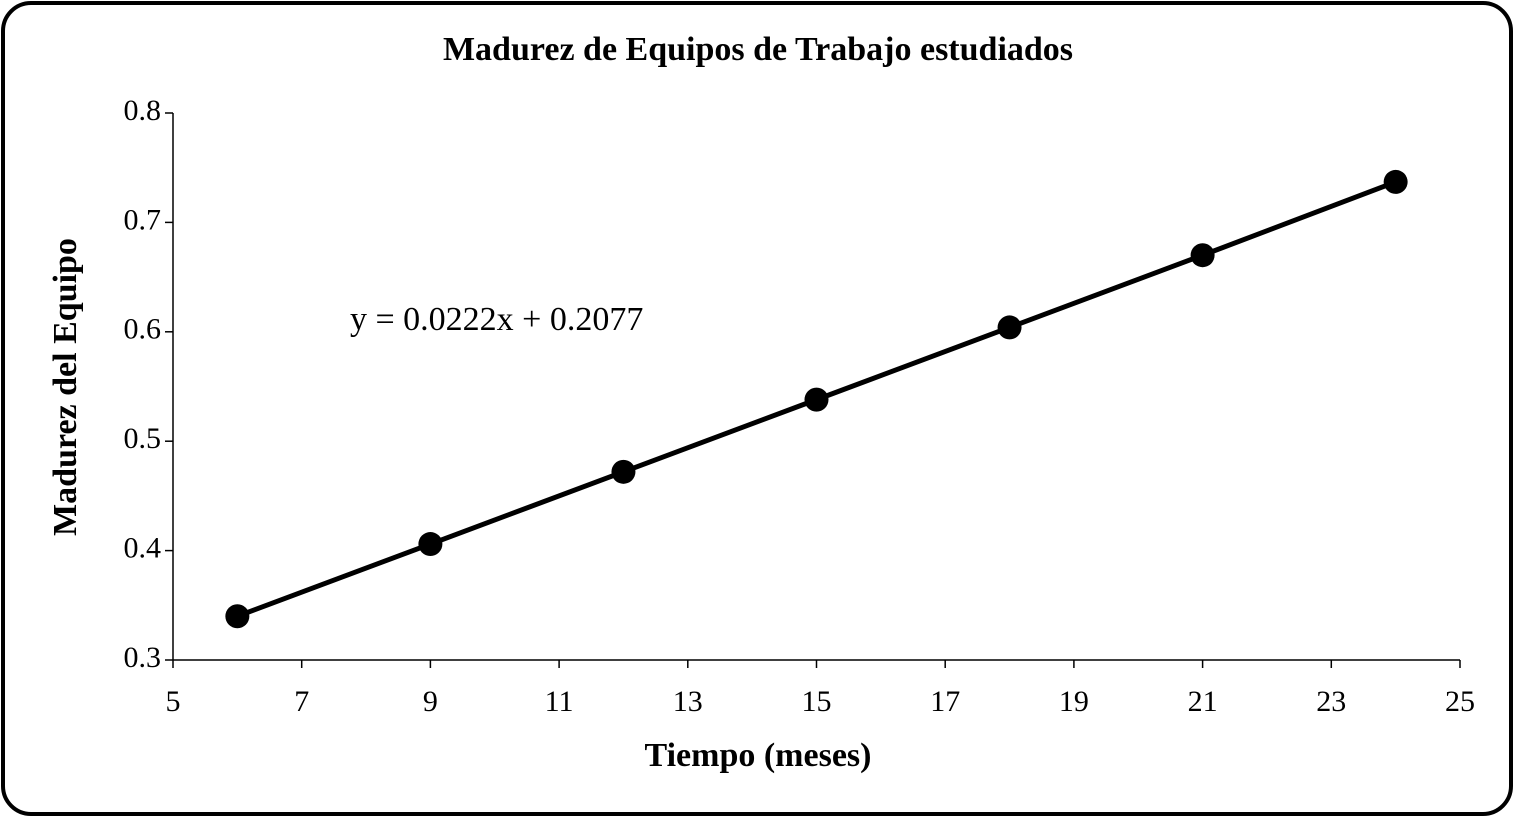 The height and width of the screenshot is (819, 1516). What do you see at coordinates (945, 701) in the screenshot?
I see `x-tick-label: 17` at bounding box center [945, 701].